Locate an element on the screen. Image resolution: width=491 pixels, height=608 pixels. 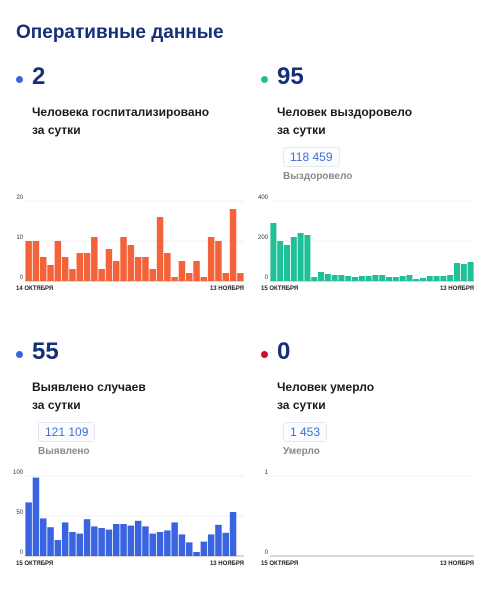
label-line-1: Выявлено случаев is located at coordinates (89, 387).